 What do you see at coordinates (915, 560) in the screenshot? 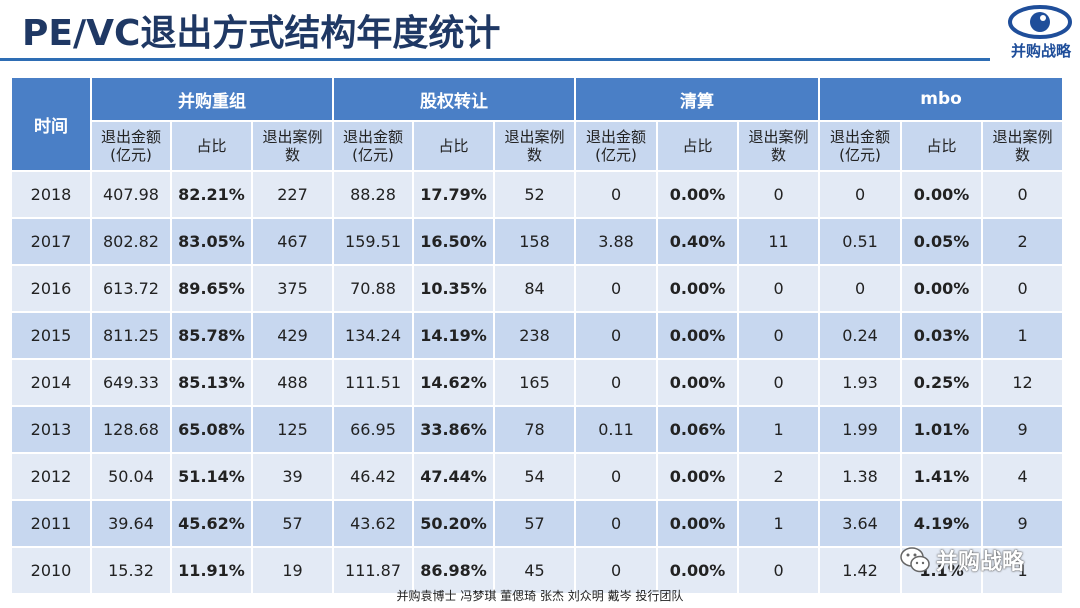
I see `wechat-icon` at bounding box center [915, 560].